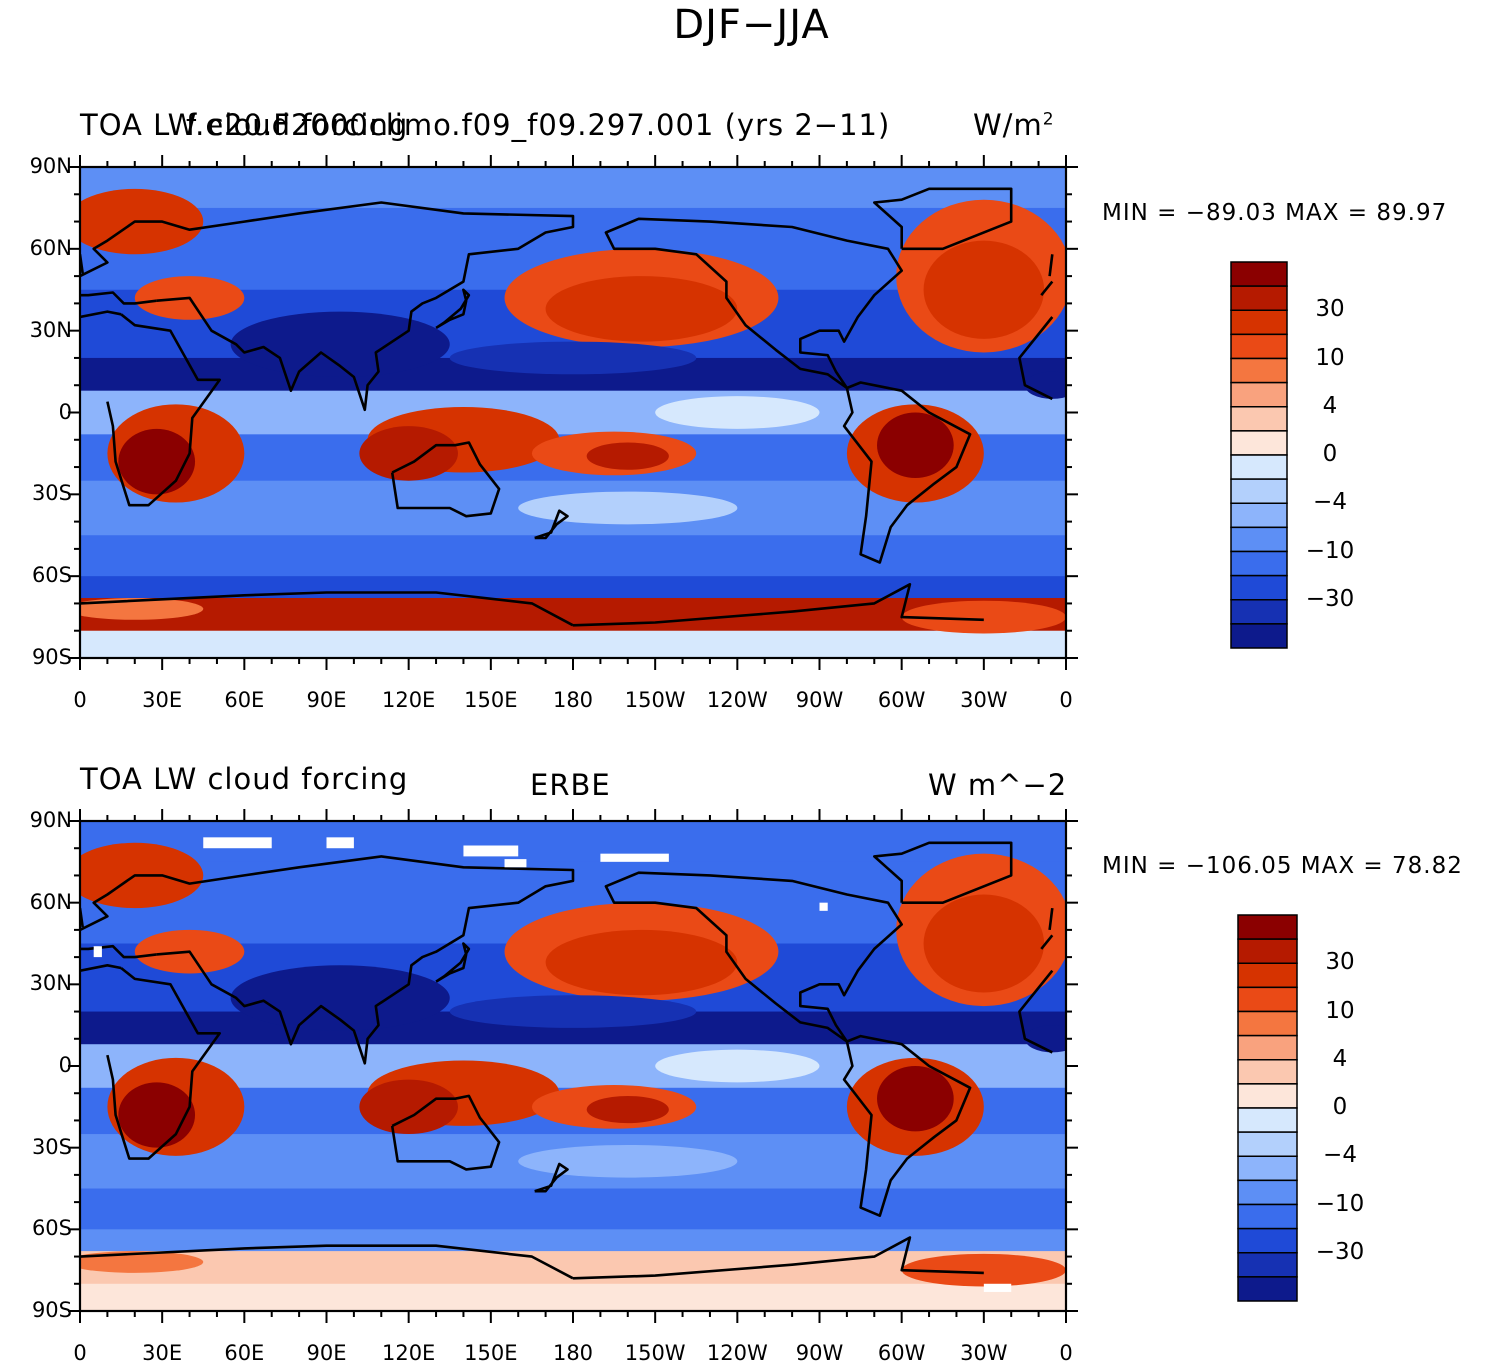 This screenshot has height=1367, width=1503. What do you see at coordinates (162, 700) in the screenshot?
I see `lon-tick-label: 30E` at bounding box center [162, 700].